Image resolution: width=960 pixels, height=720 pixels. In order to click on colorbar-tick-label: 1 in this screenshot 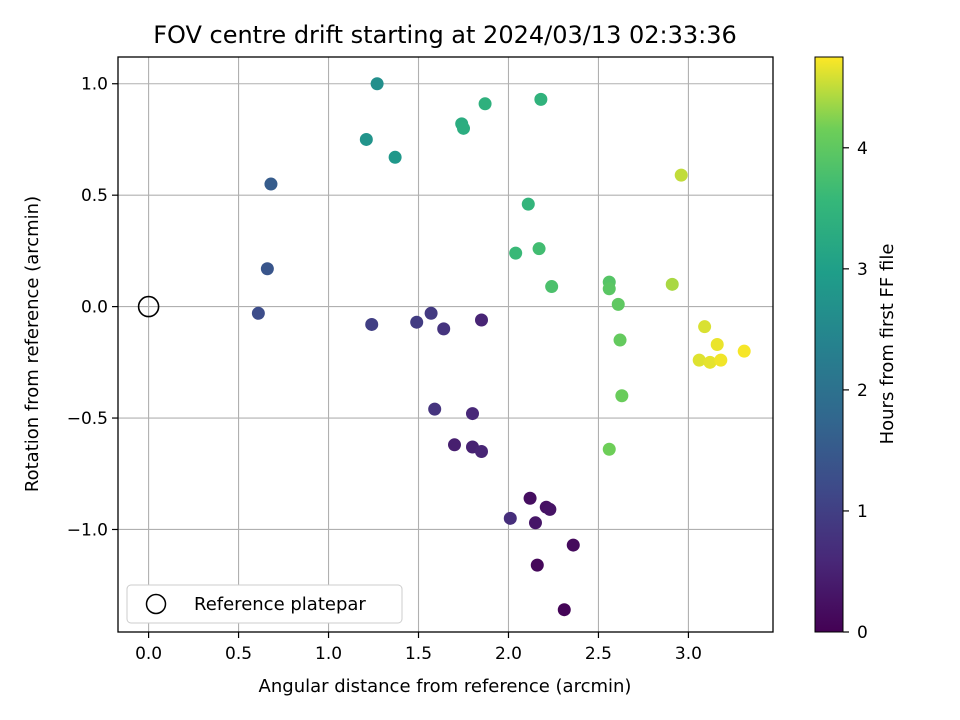, I will do `click(862, 512)`.